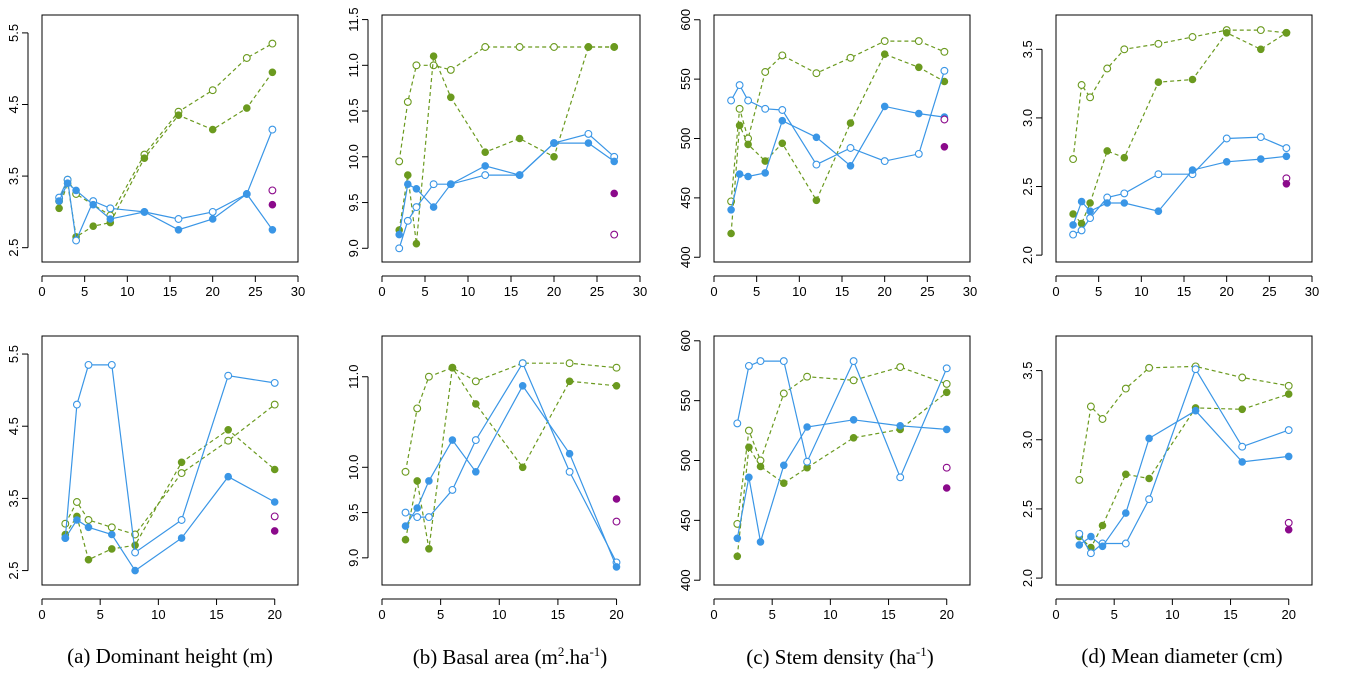  I want to click on chart-panel-top-d: 0 5 10 15 20 25 30 2.0 2.5 3.0 3.5, so click(1169, 156).